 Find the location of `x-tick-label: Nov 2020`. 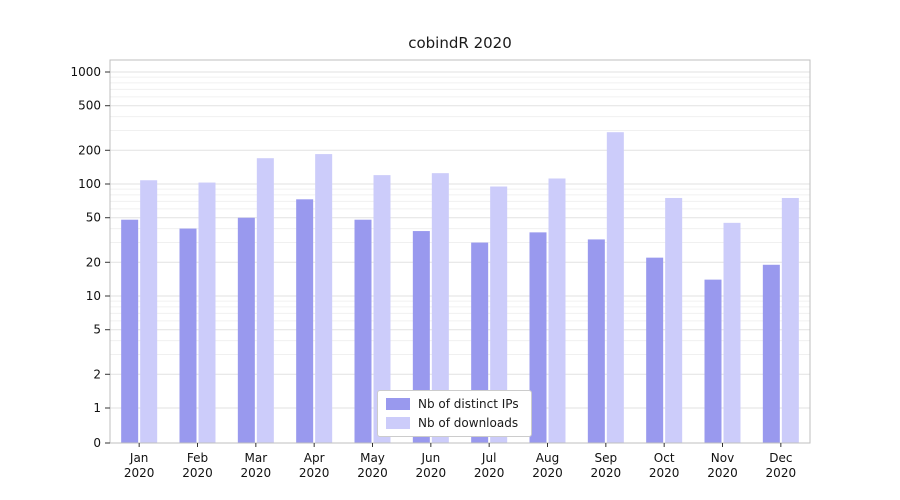

x-tick-label: Nov 2020 is located at coordinates (722, 465).